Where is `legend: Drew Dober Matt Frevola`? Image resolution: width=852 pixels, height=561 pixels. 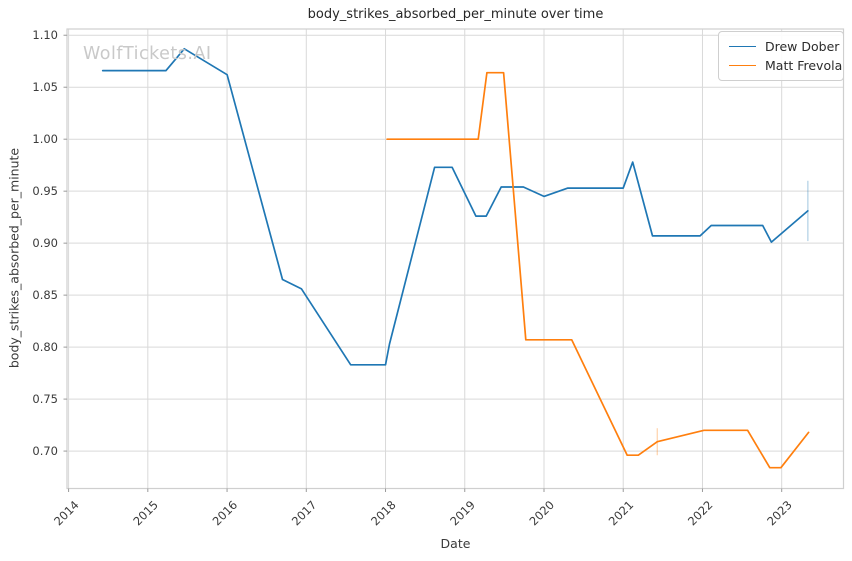 legend: Drew Dober Matt Frevola is located at coordinates (781, 56).